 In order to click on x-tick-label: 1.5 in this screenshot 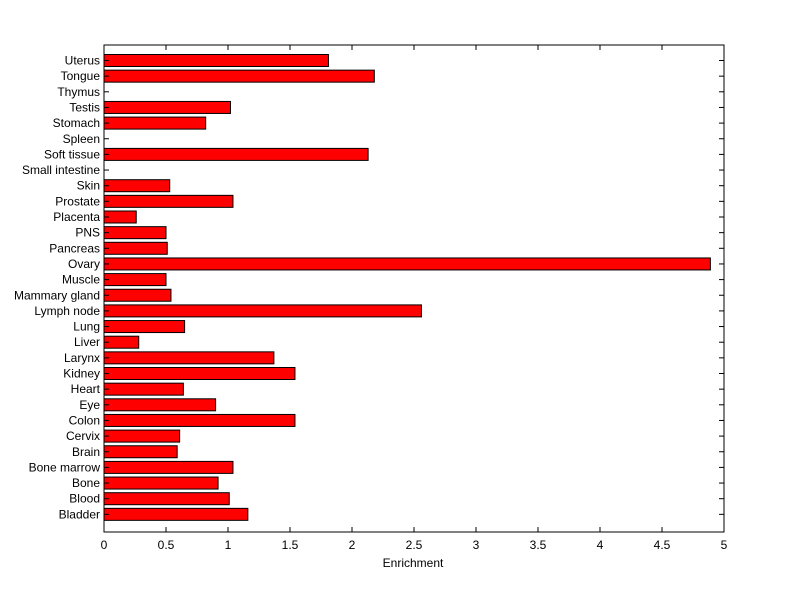, I will do `click(290, 545)`.